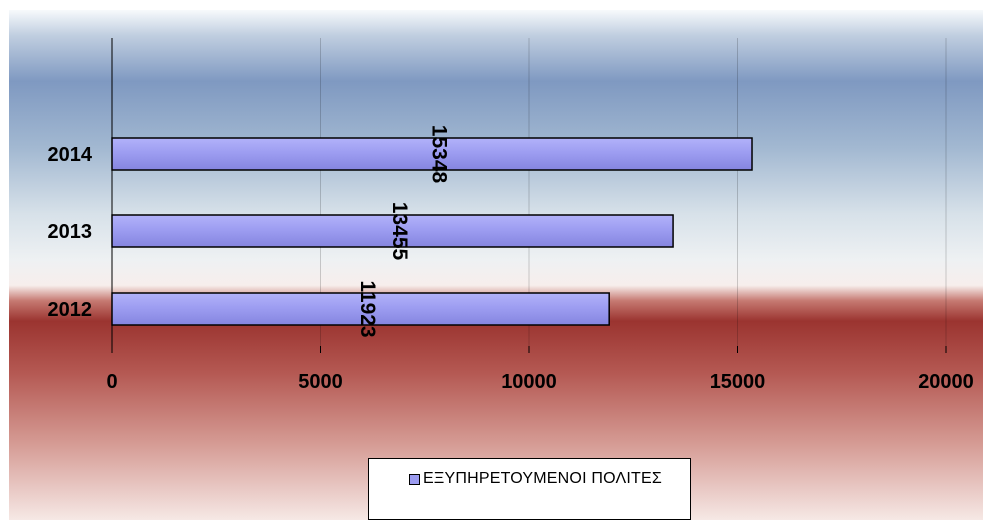 The height and width of the screenshot is (523, 992). I want to click on category-label-2014: 2014, so click(70, 155).